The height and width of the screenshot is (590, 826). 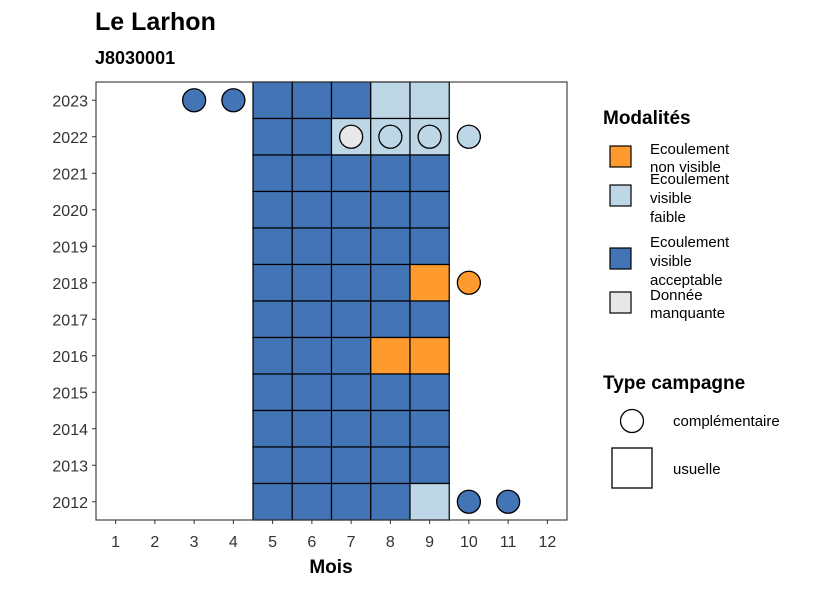 I want to click on y-tick-label: 2018, so click(x=70, y=284).